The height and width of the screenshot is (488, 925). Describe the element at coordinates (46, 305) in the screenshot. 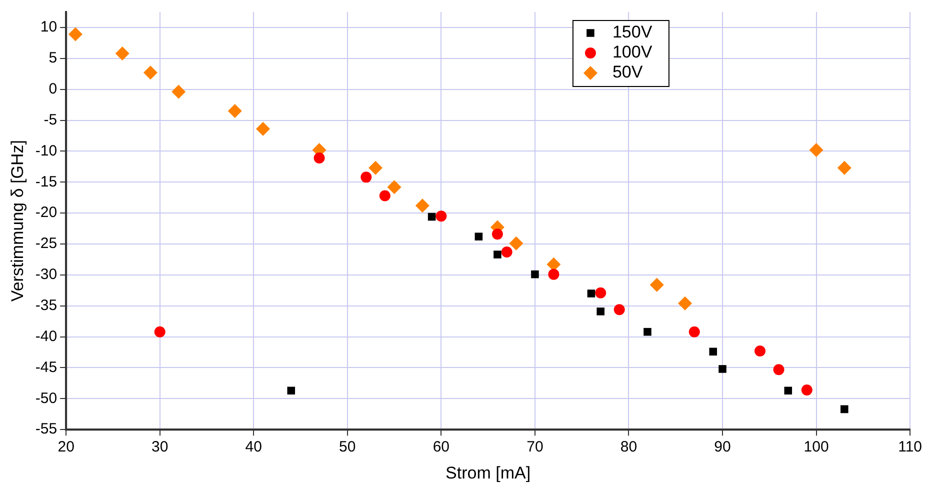

I see `y-tick-label: -35` at that location.